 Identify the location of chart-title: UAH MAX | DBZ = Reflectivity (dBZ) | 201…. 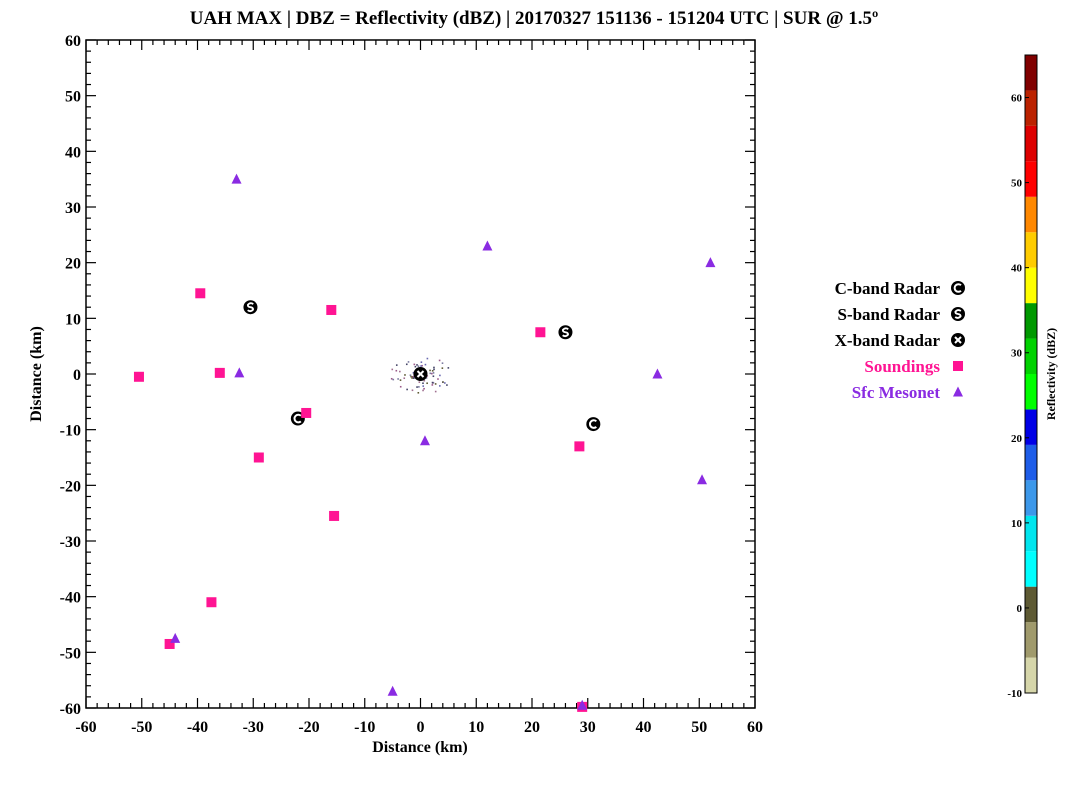
(534, 18).